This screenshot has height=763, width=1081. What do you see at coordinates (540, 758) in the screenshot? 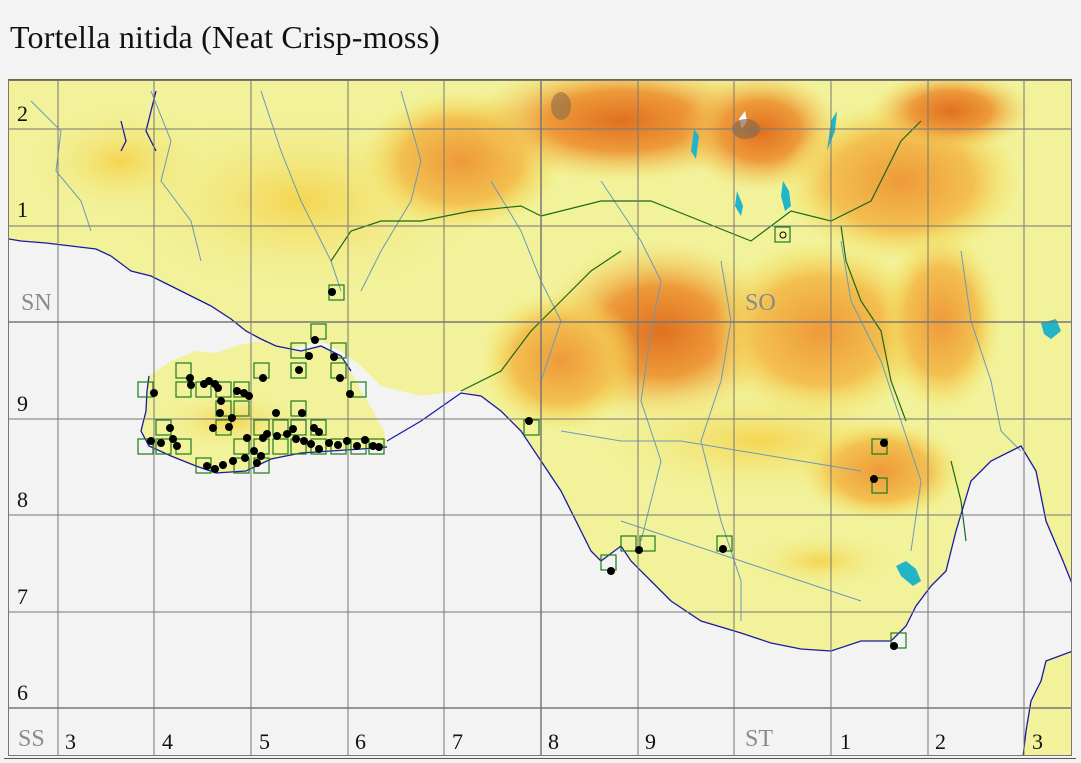
I see `map-bottom-border` at bounding box center [540, 758].